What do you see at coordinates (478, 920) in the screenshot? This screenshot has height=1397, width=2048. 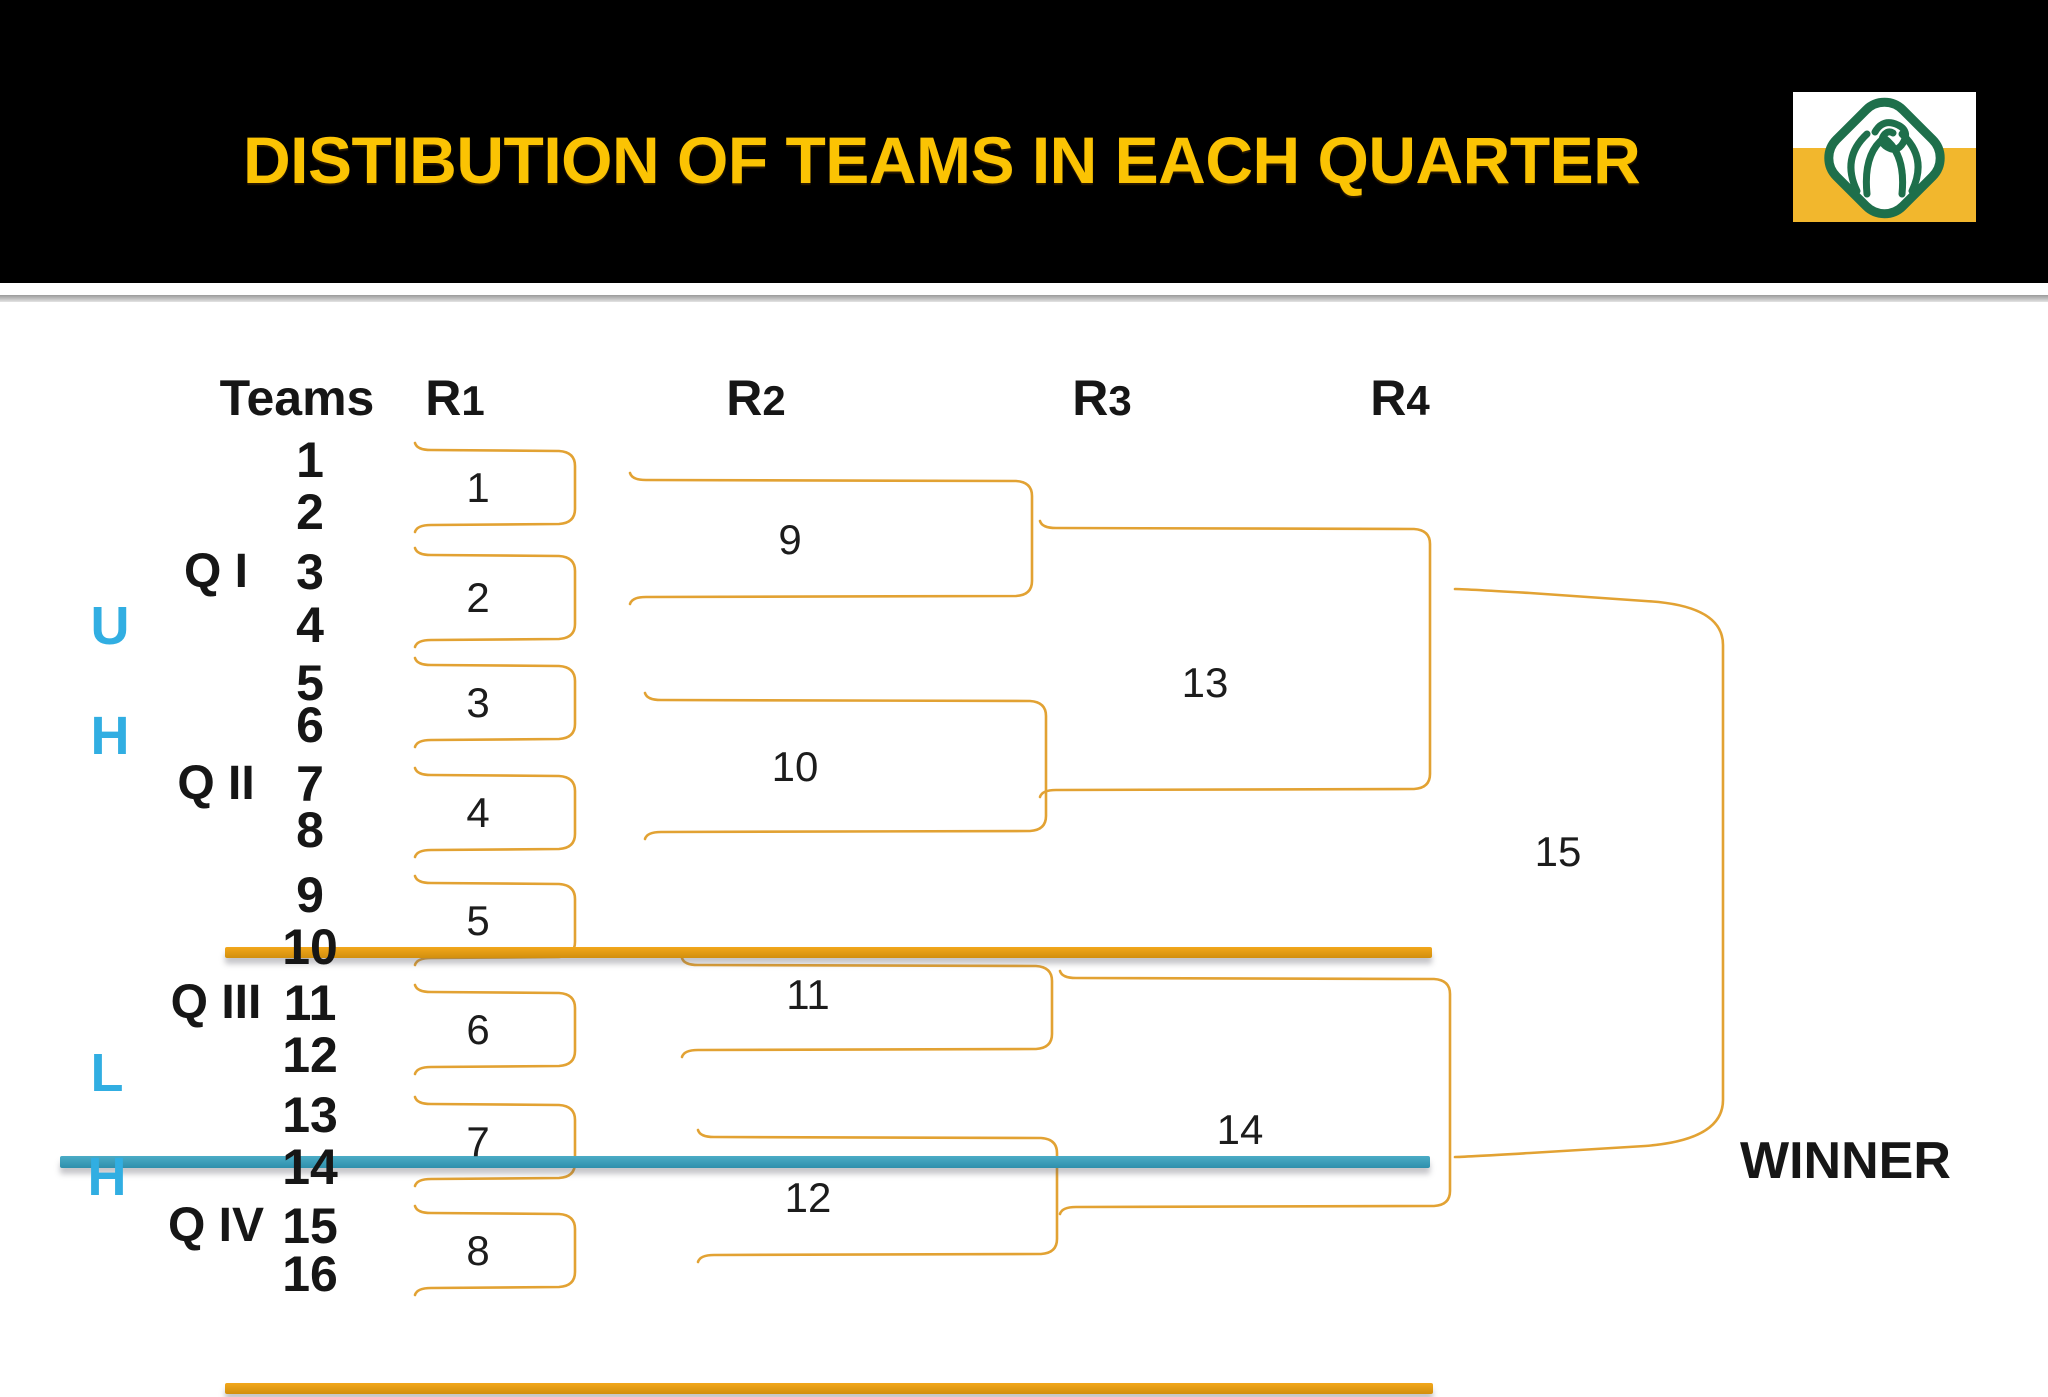 I see `match-label-5: 5` at bounding box center [478, 920].